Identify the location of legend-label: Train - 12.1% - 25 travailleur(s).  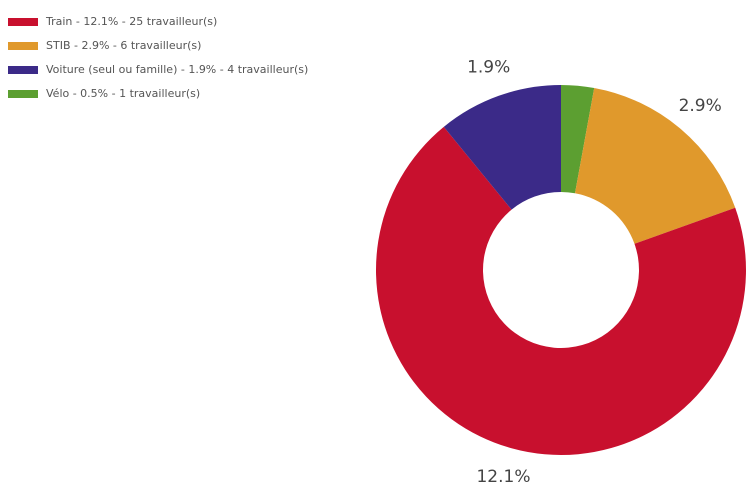
(131, 21).